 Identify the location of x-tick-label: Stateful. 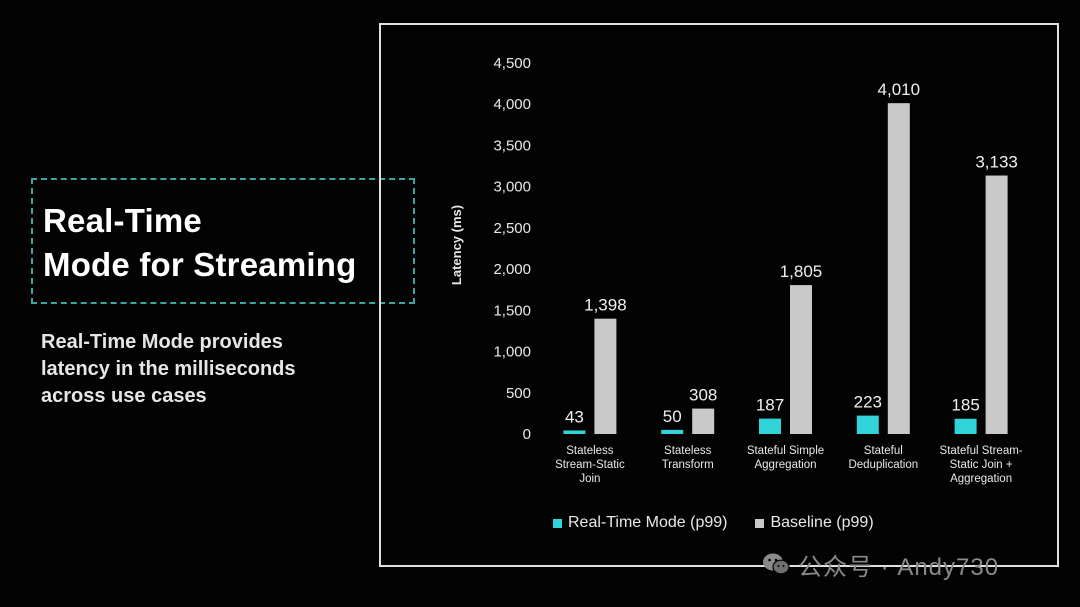
(883, 451).